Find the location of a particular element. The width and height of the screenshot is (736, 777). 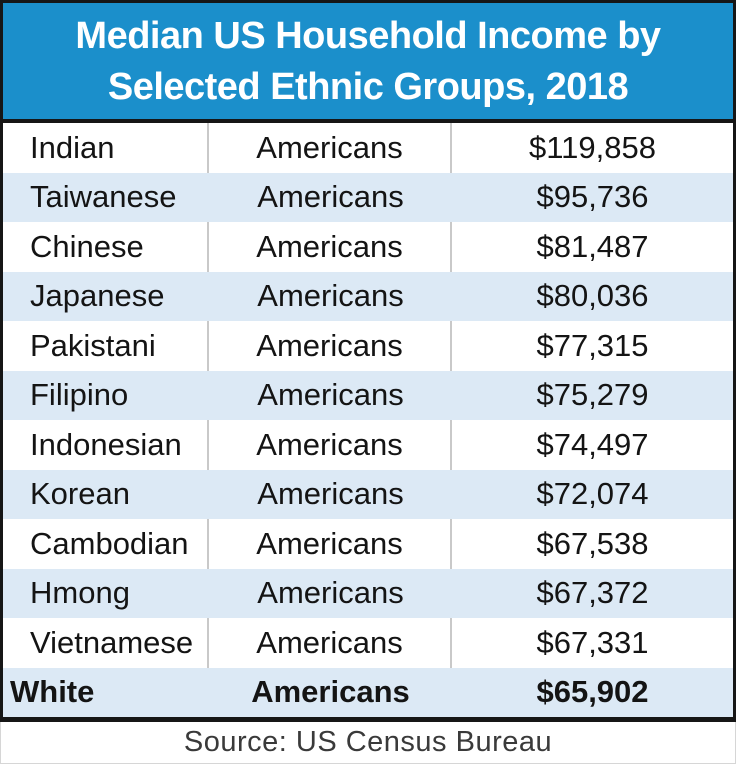

table-row: Taiwanese Americans $95,736 is located at coordinates (368, 197).